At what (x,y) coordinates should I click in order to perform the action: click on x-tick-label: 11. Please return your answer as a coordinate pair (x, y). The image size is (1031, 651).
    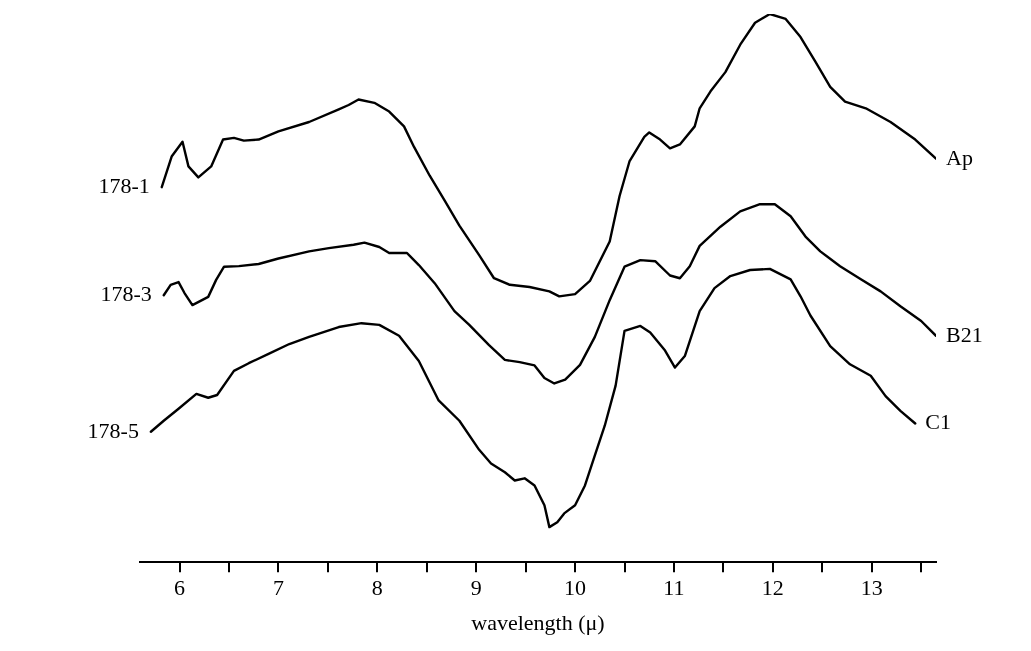
    Looking at the image, I should click on (674, 588).